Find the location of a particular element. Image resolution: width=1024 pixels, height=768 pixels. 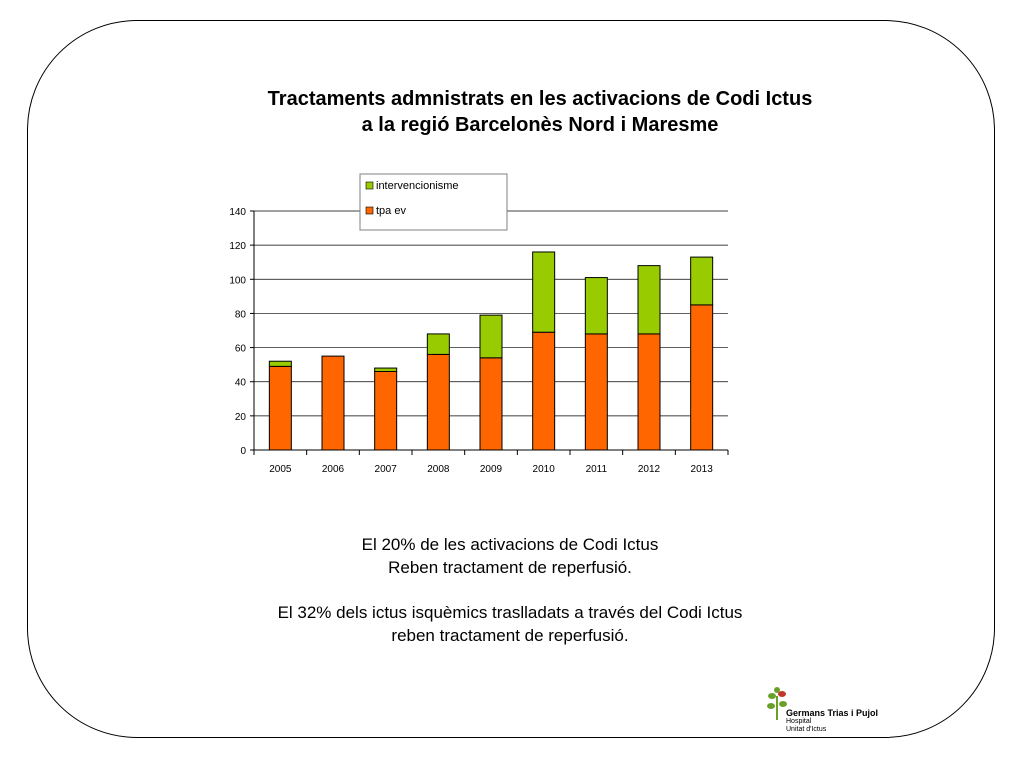

note-2-line-2: reben tractament de reperfusió. is located at coordinates (510, 635).